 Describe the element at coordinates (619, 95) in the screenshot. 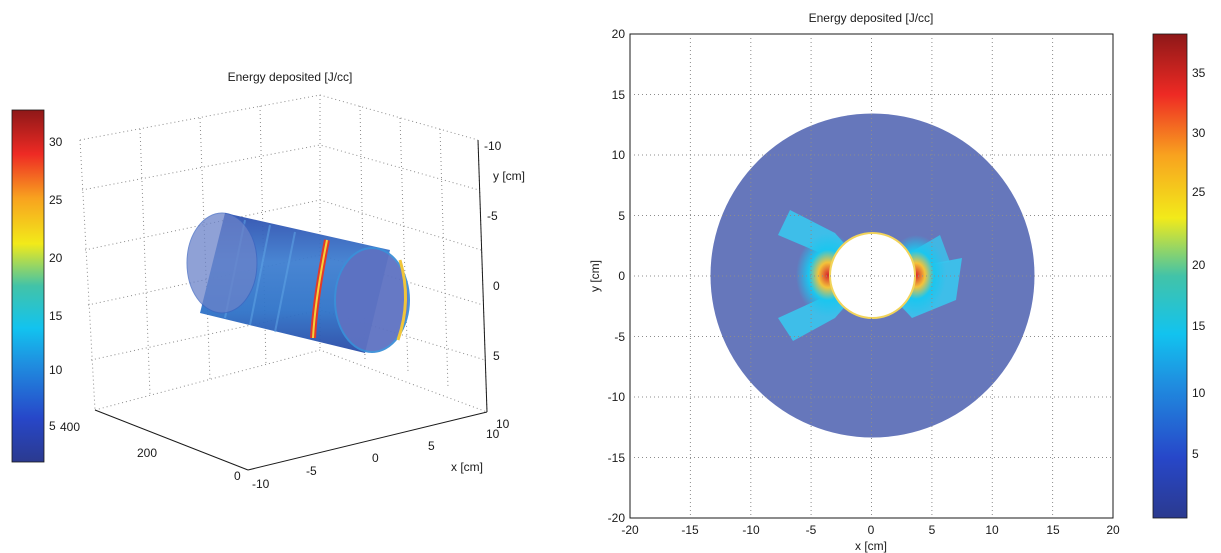

I see `right-y-tick: 15` at that location.